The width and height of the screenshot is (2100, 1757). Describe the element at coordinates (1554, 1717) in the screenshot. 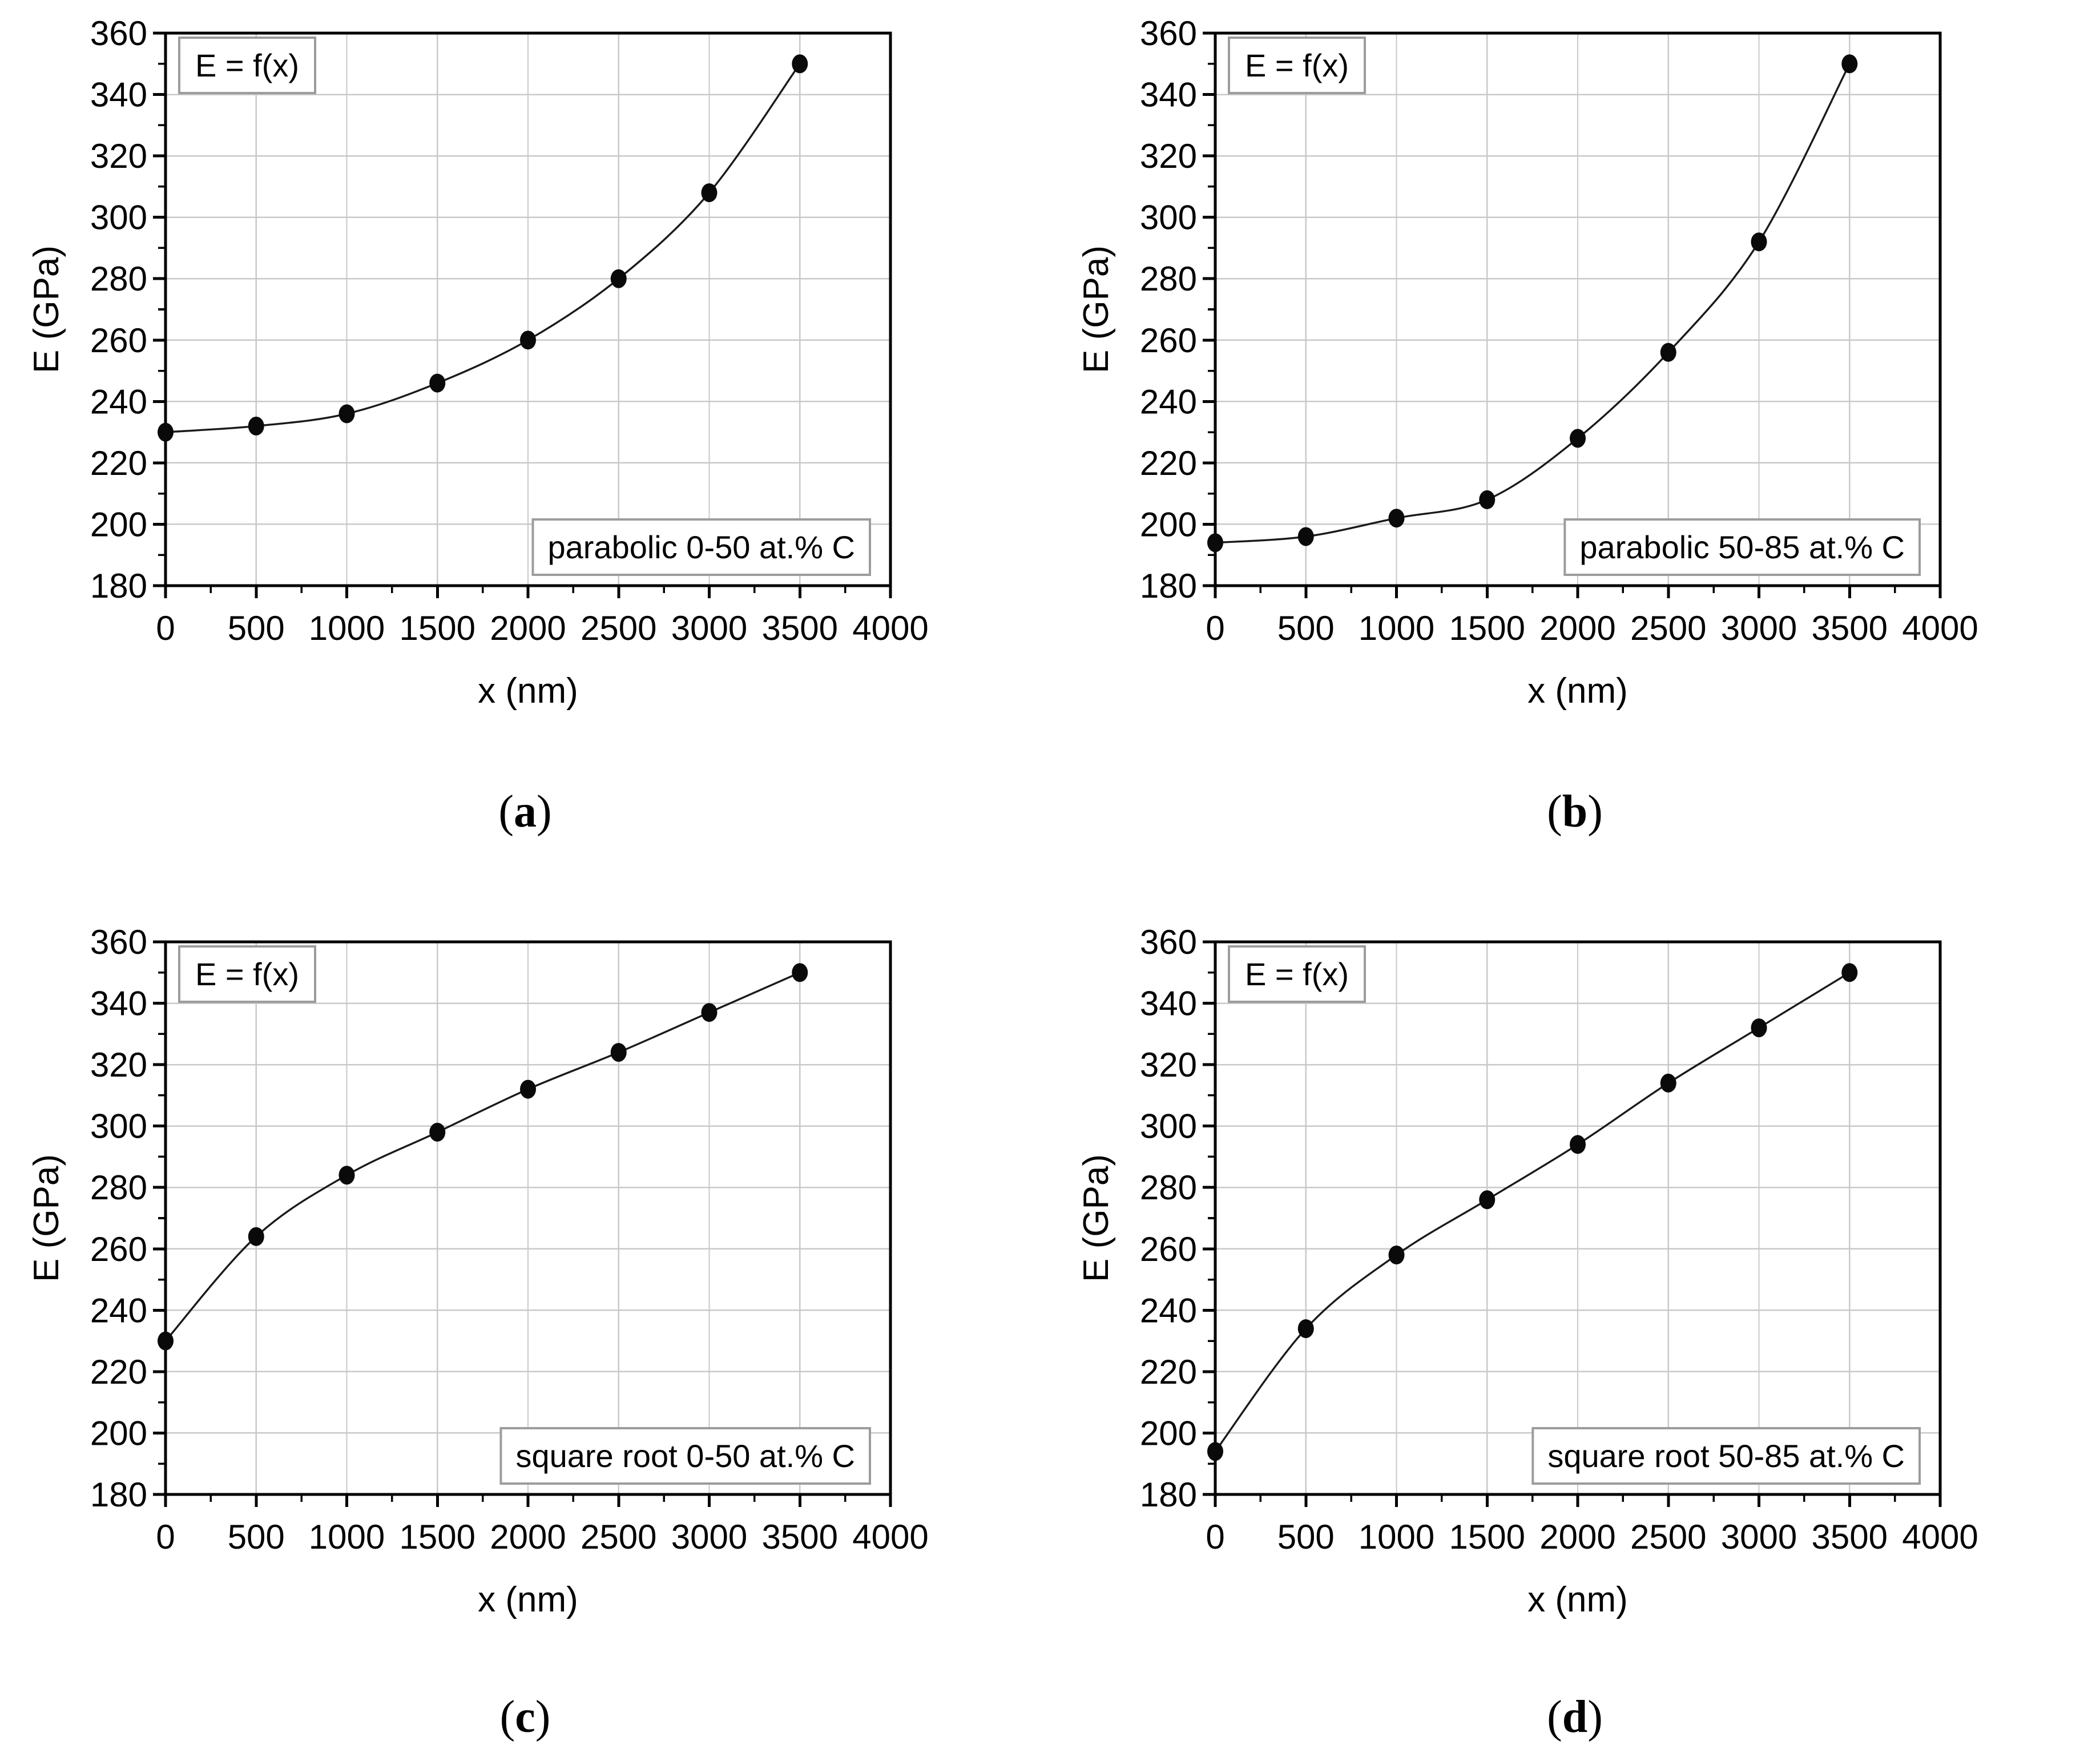

I see `caption-d-open: (` at that location.